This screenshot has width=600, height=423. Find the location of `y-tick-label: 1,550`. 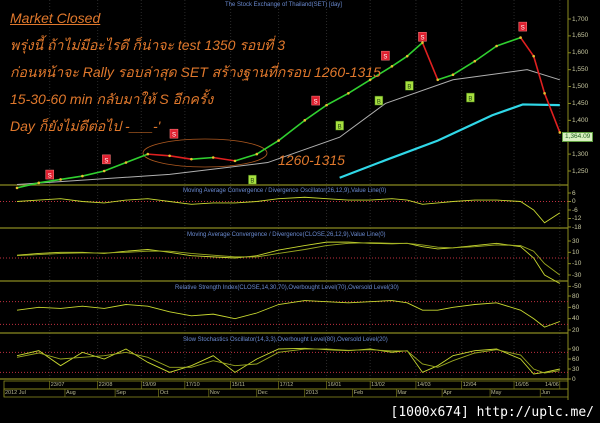

y-tick-label: 1,550 is located at coordinates (580, 70).